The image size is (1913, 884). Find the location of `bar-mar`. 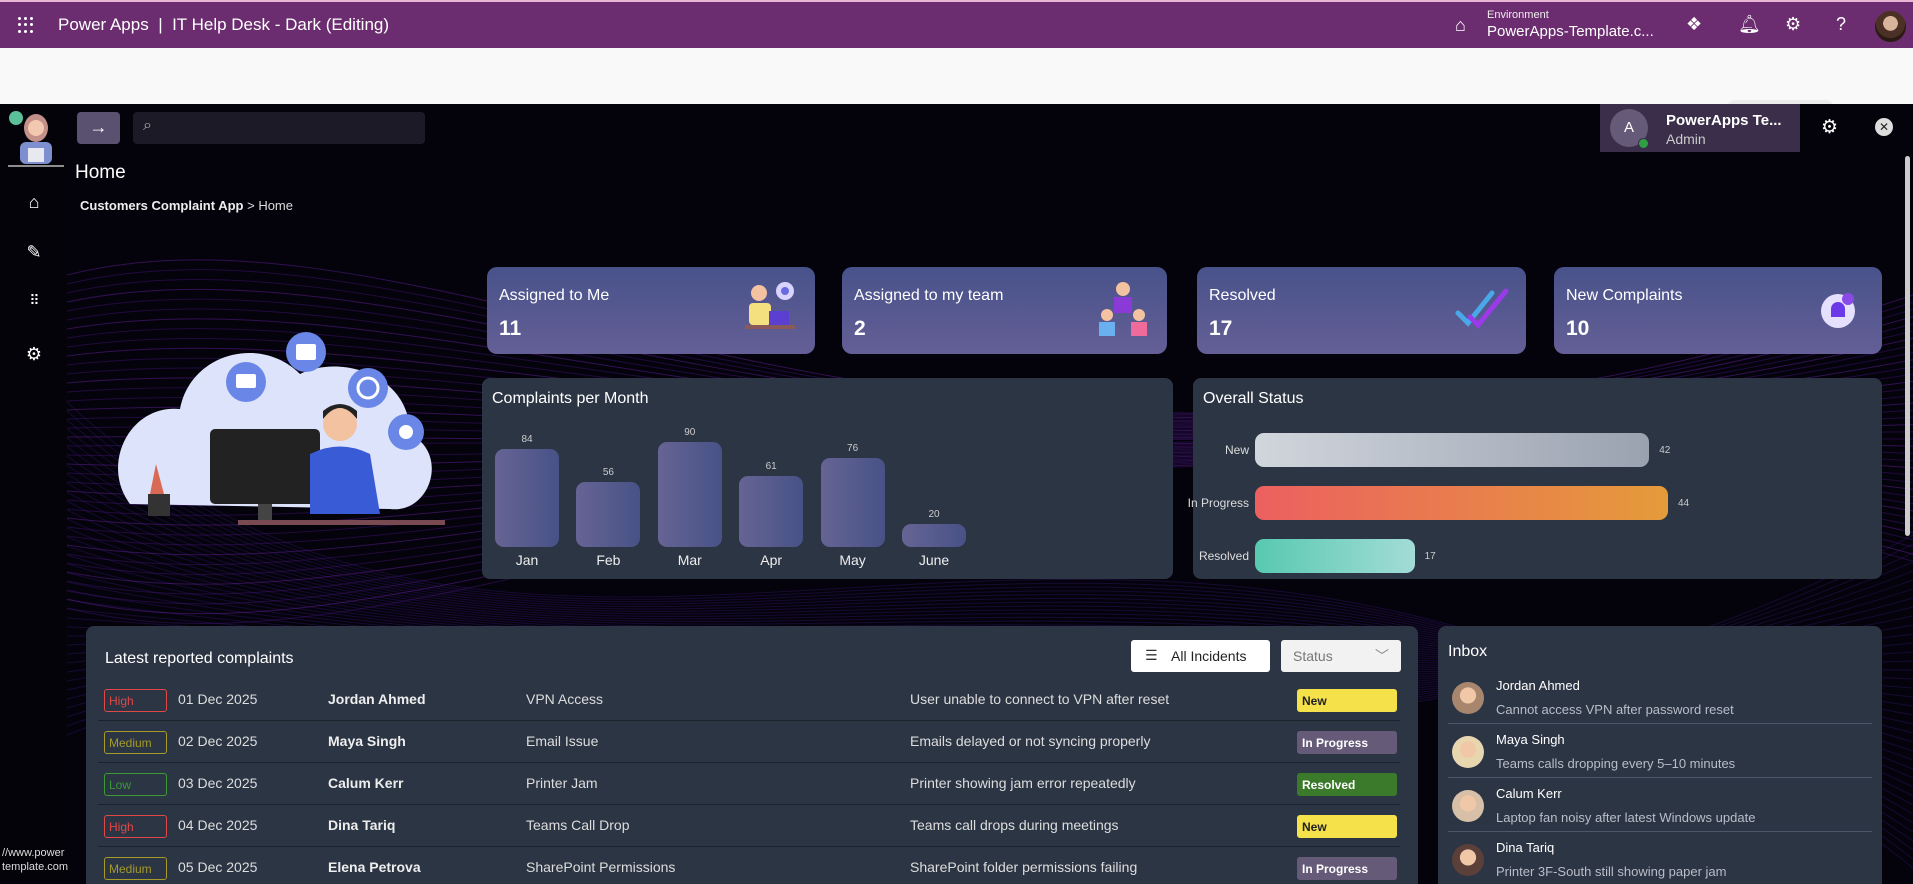

bar-mar is located at coordinates (689, 494).